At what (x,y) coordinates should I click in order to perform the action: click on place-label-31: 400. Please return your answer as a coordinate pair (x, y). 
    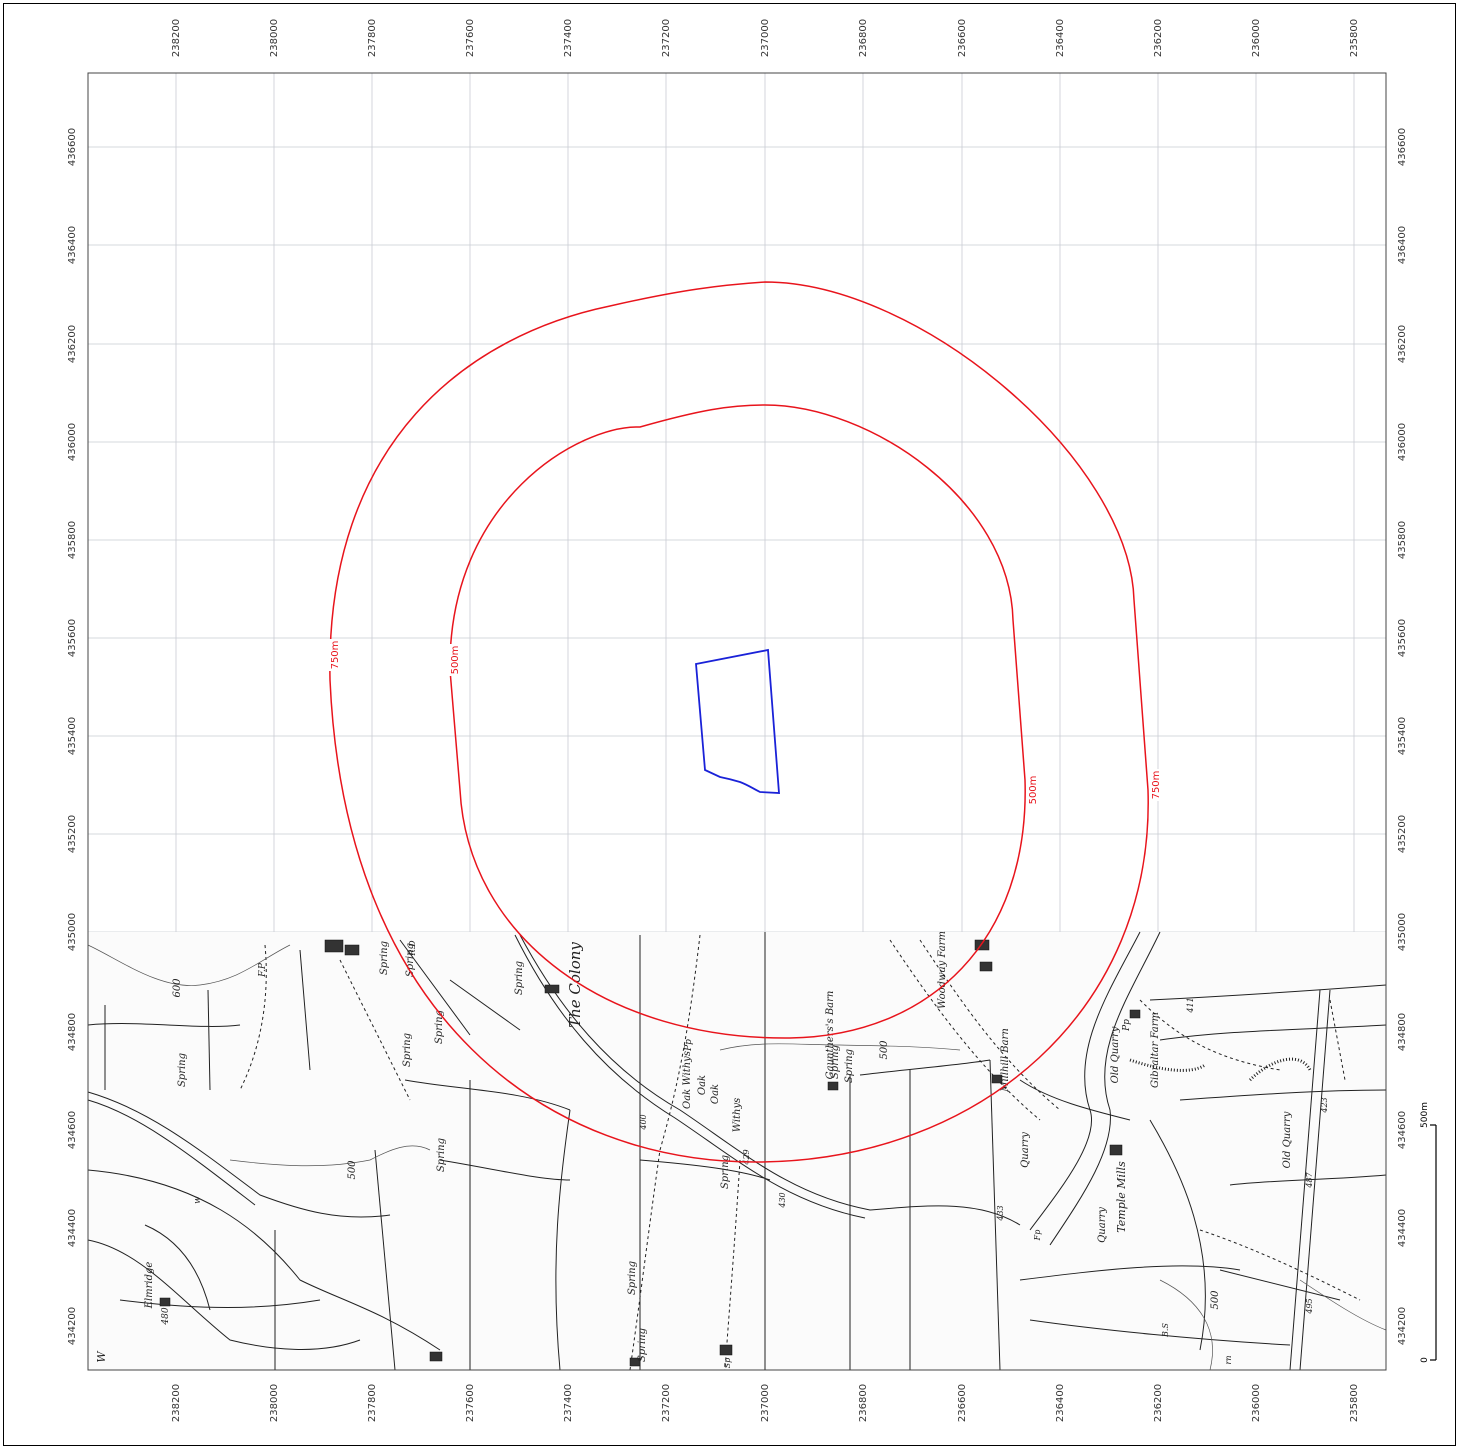
    Looking at the image, I should click on (643, 1122).